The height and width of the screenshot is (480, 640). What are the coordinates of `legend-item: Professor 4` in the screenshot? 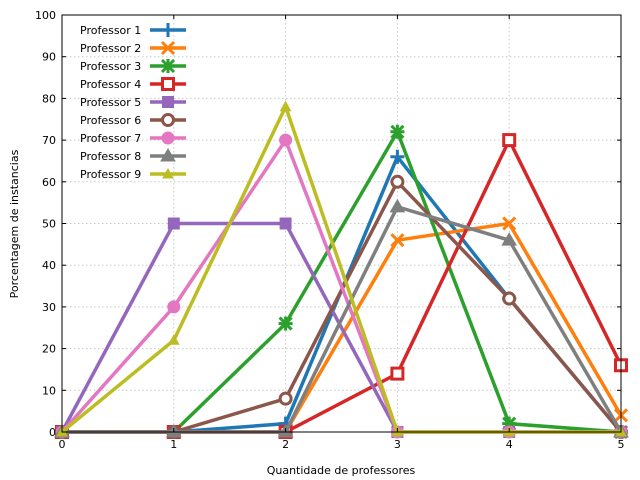 It's located at (133, 84).